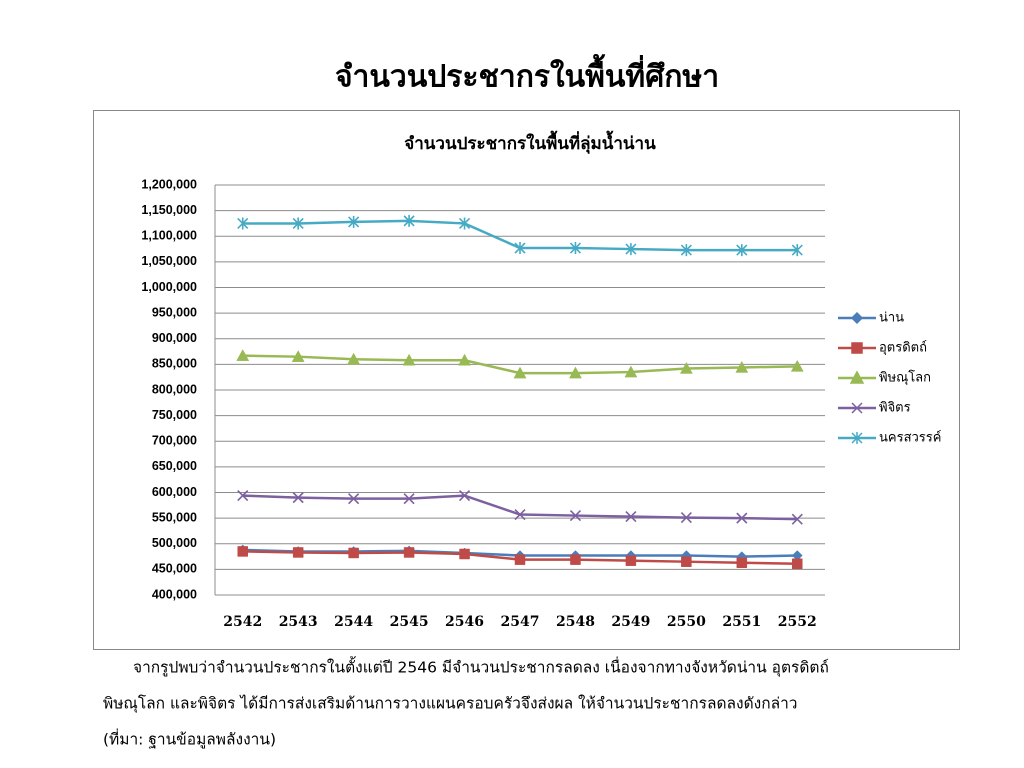 Image resolution: width=1024 pixels, height=768 pixels. Describe the element at coordinates (905, 378) in the screenshot. I see `legend-label: พิษณุโลก` at that location.